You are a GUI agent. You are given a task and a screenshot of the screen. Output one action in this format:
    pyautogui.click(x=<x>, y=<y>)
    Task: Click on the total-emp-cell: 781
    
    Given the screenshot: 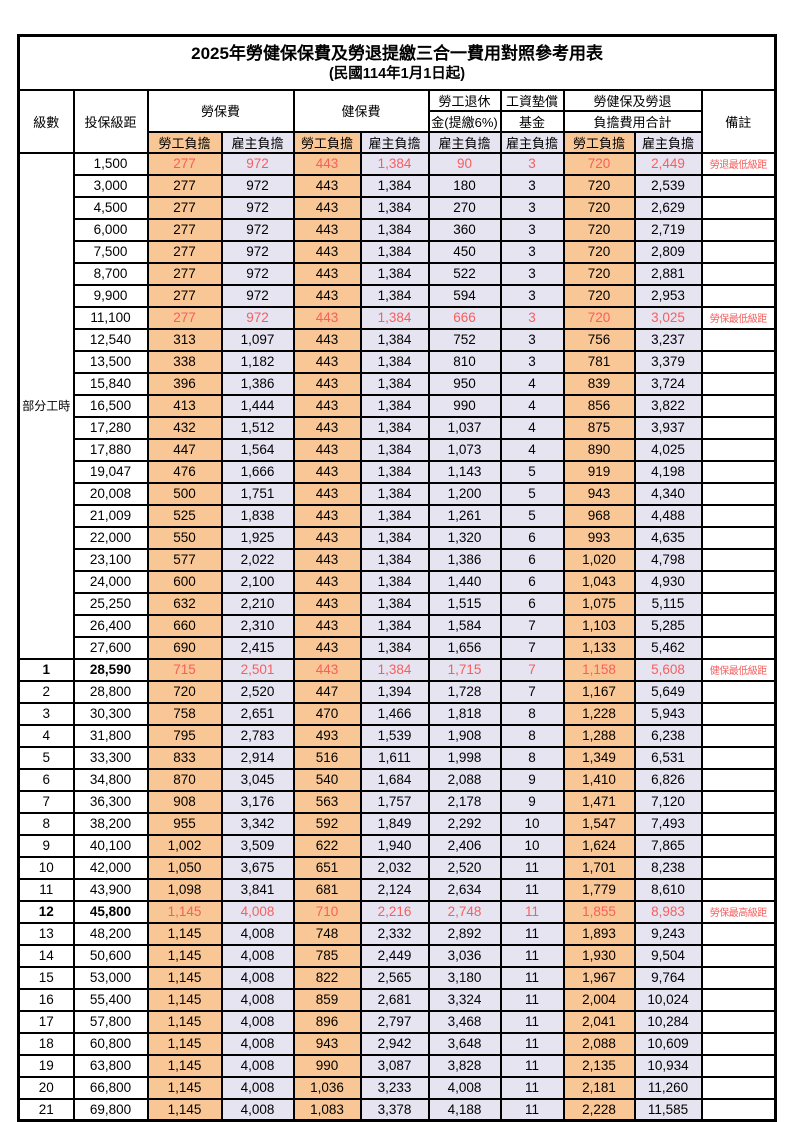 What is the action you would take?
    pyautogui.click(x=599, y=361)
    